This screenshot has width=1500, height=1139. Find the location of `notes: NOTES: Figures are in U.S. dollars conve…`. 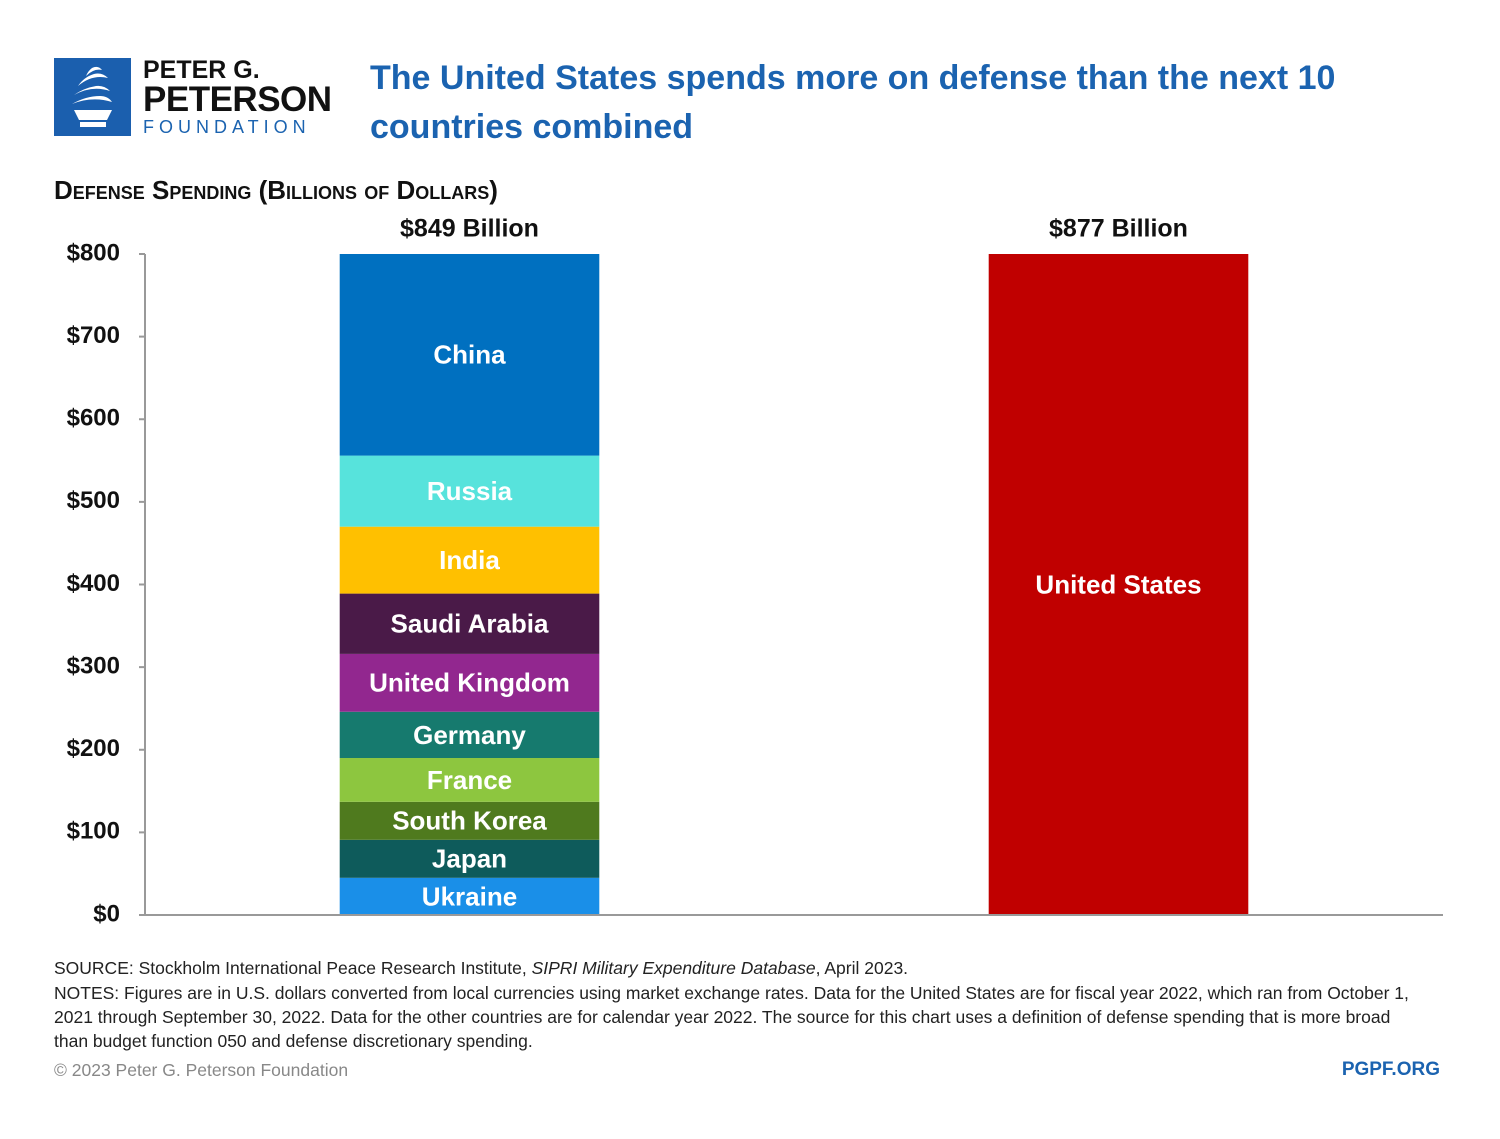

notes: NOTES: Figures are in U.S. dollars conve… is located at coordinates (731, 1017).